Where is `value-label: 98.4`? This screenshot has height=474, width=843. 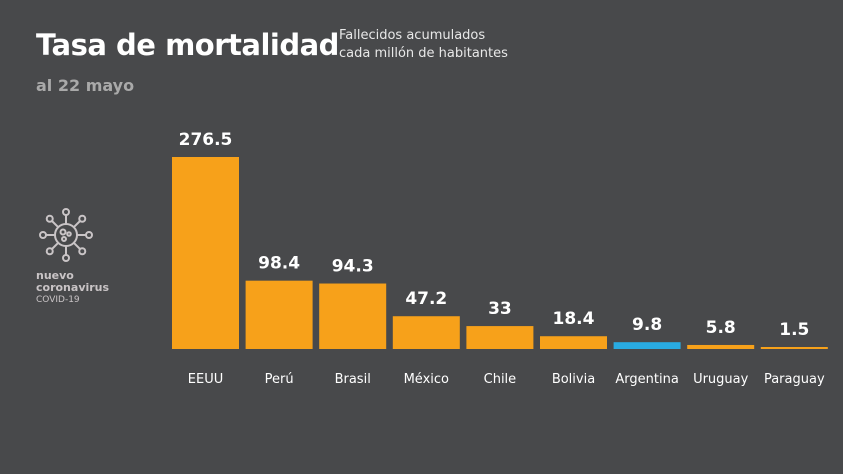
value-label: 98.4 is located at coordinates (279, 264).